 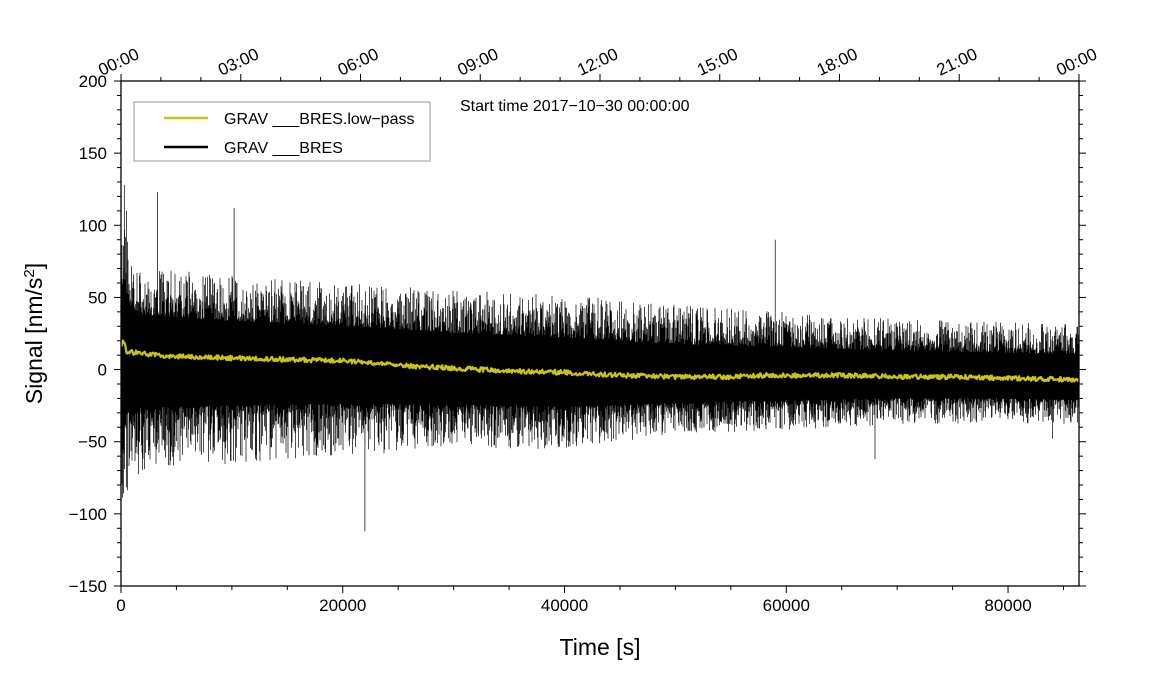 What do you see at coordinates (358, 61) in the screenshot?
I see `top-tick-label: 06:00` at bounding box center [358, 61].